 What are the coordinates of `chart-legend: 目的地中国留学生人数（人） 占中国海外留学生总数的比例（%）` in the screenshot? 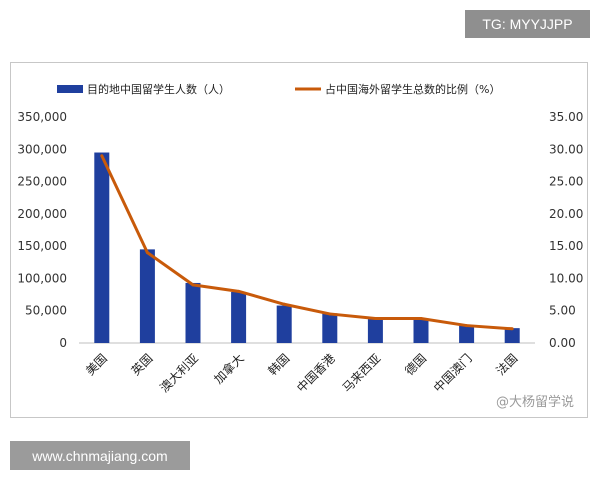 It's located at (278, 89).